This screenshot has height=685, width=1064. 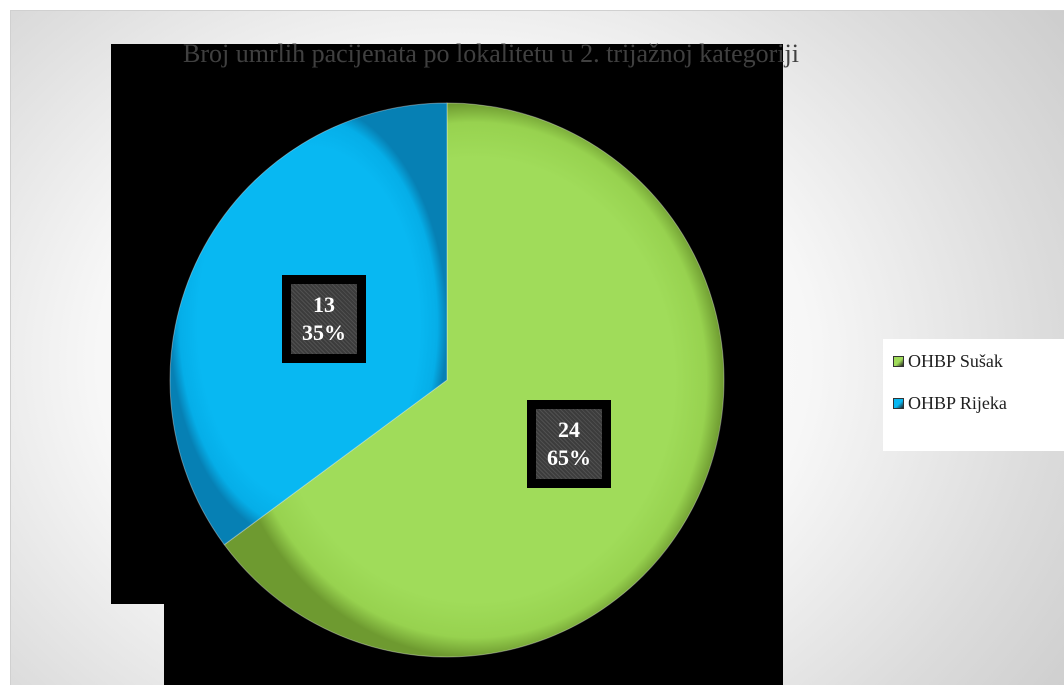 I want to click on chart-legend: OHBP Sušak OHBP Rijeka, so click(x=973, y=395).